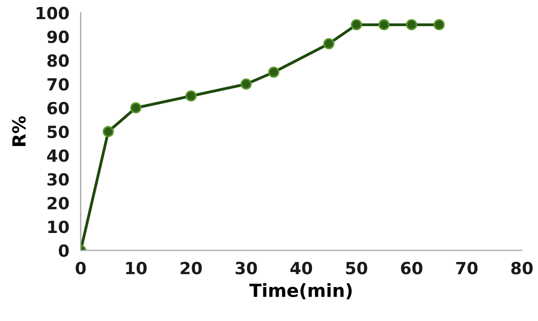  Describe the element at coordinates (19, 131) in the screenshot. I see `y-axis-title: R%` at that location.